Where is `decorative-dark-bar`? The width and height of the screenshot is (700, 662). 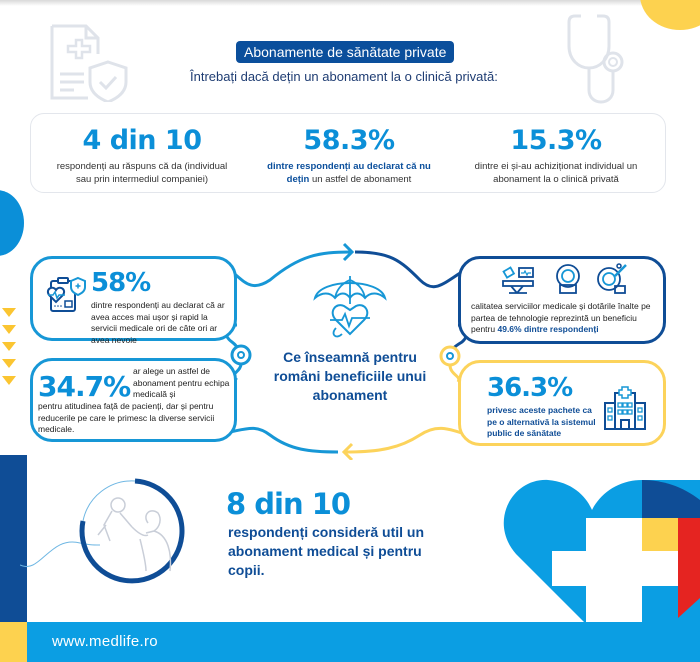
decorative-dark-bar is located at coordinates (13, 538).